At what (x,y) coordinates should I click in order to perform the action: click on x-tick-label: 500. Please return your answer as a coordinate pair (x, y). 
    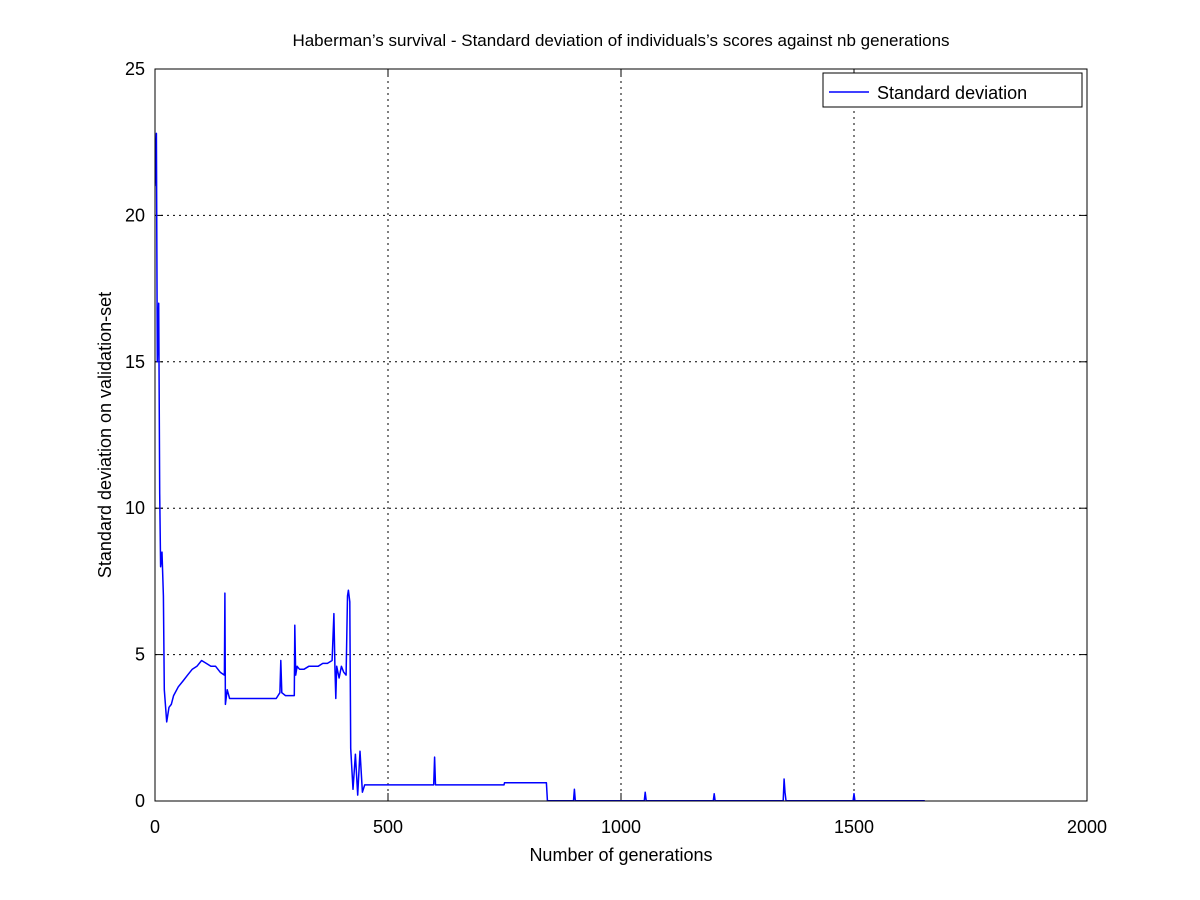
    Looking at the image, I should click on (388, 827).